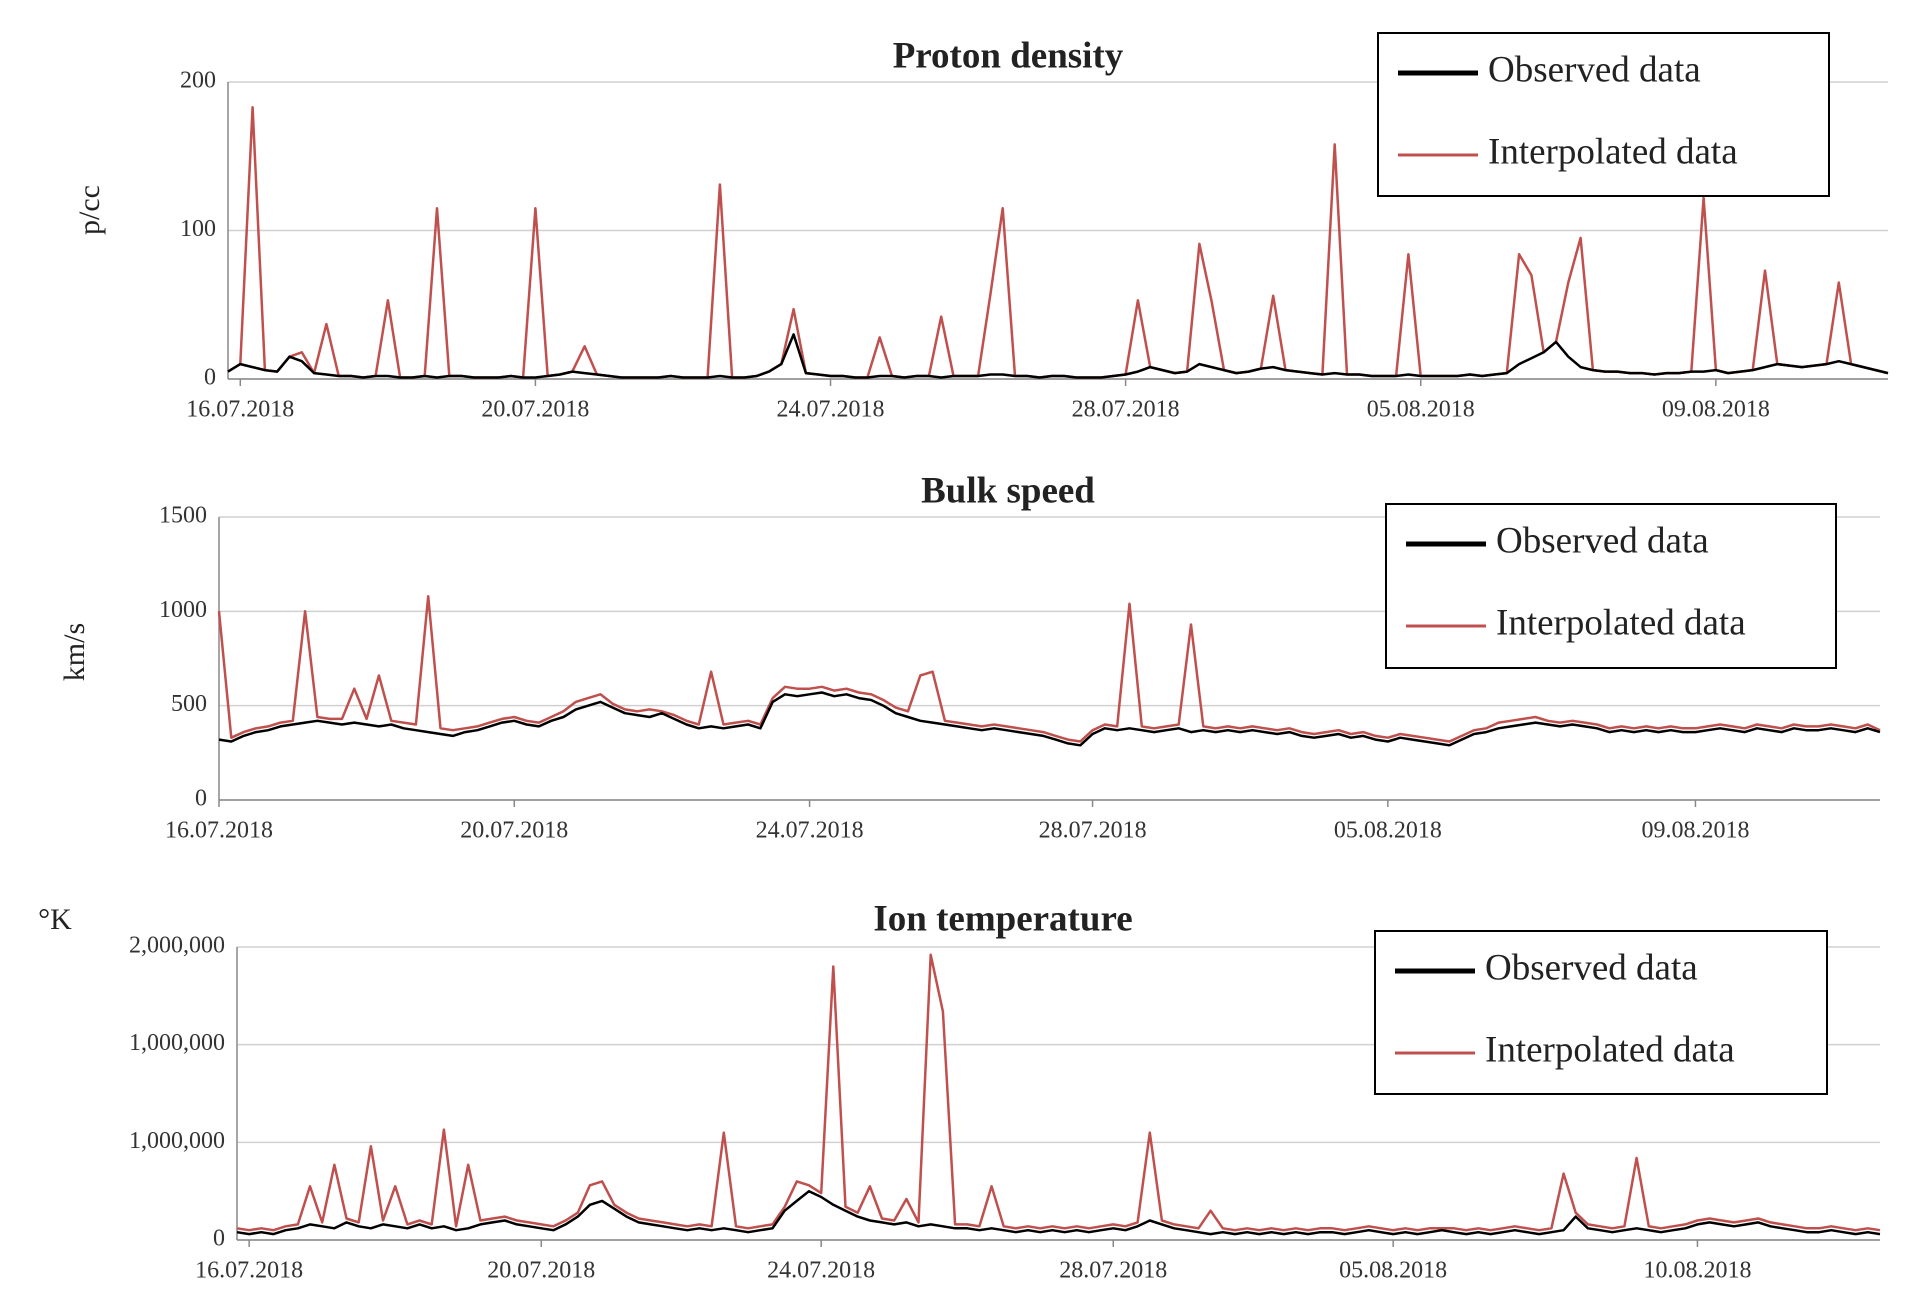 This screenshot has width=1907, height=1308. I want to click on y-tick-label: 100, so click(198, 229).